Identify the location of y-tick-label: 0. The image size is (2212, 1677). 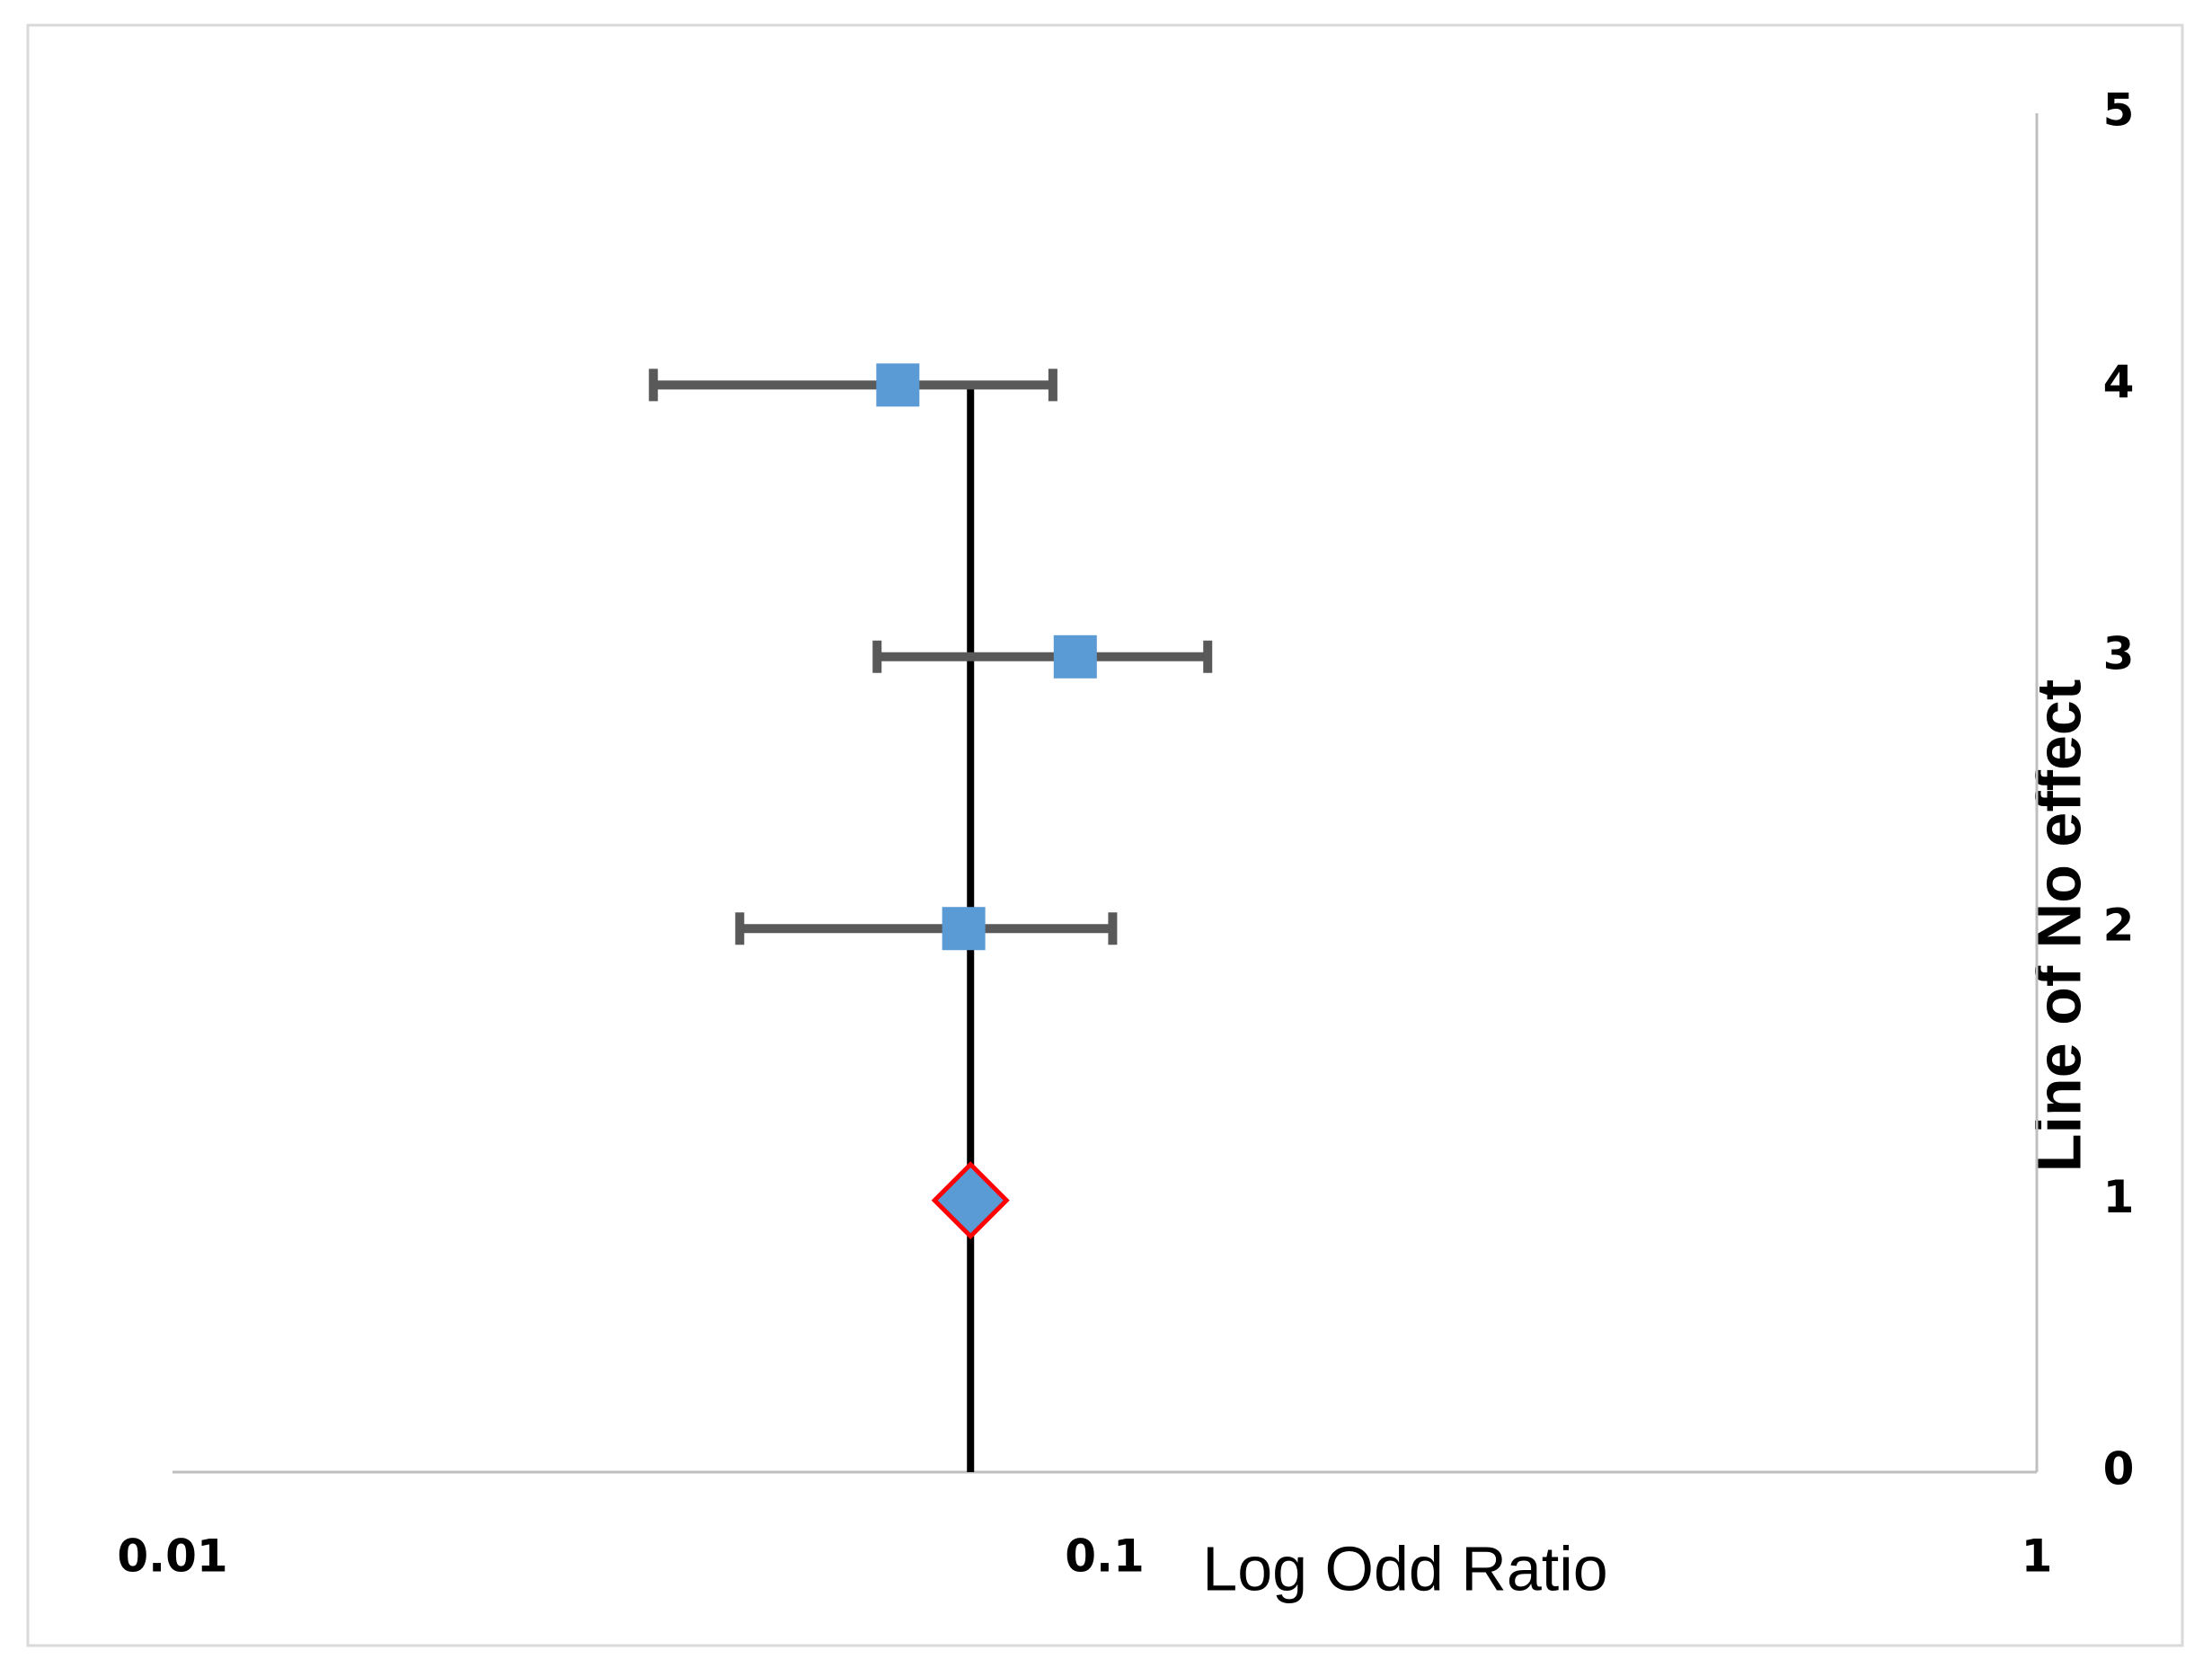
(2119, 1469).